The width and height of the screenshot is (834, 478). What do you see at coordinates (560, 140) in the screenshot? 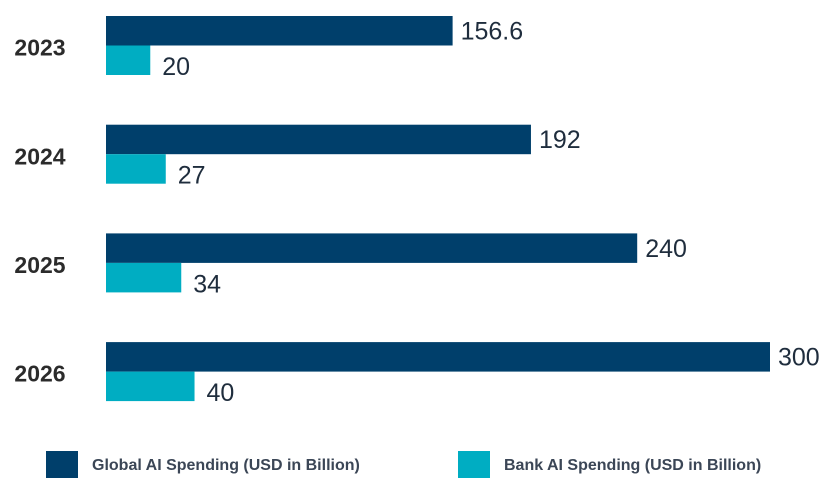
I see `value-label: 192` at bounding box center [560, 140].